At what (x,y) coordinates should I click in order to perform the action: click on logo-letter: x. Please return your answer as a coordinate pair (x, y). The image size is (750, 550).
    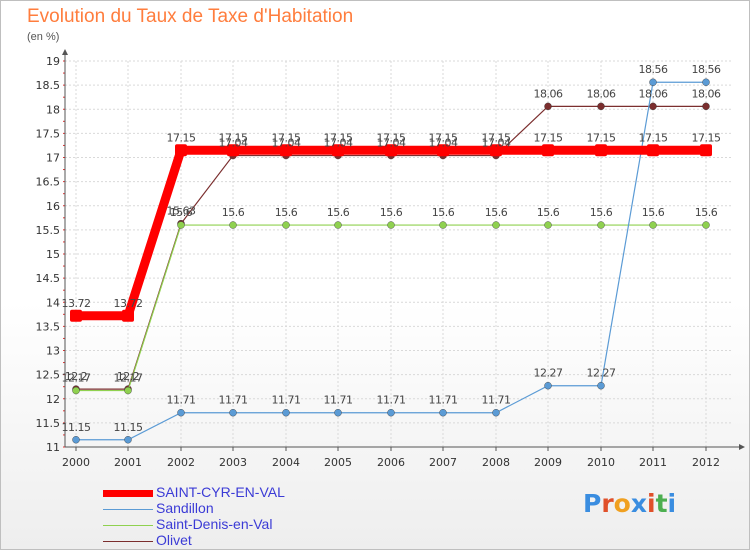
    Looking at the image, I should click on (638, 503).